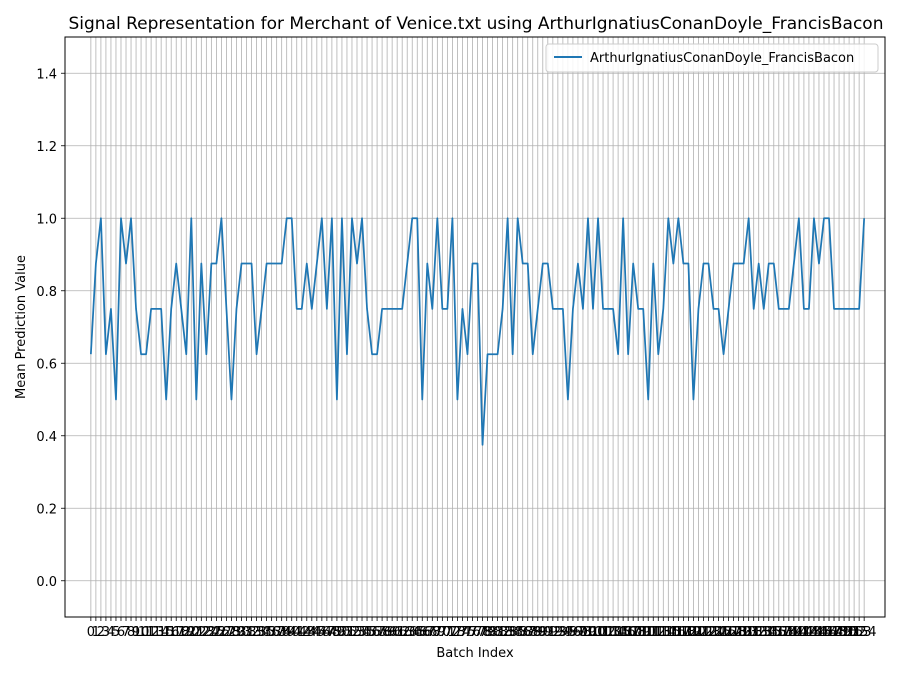  I want to click on x-tick-label: 75, so click(467, 632).